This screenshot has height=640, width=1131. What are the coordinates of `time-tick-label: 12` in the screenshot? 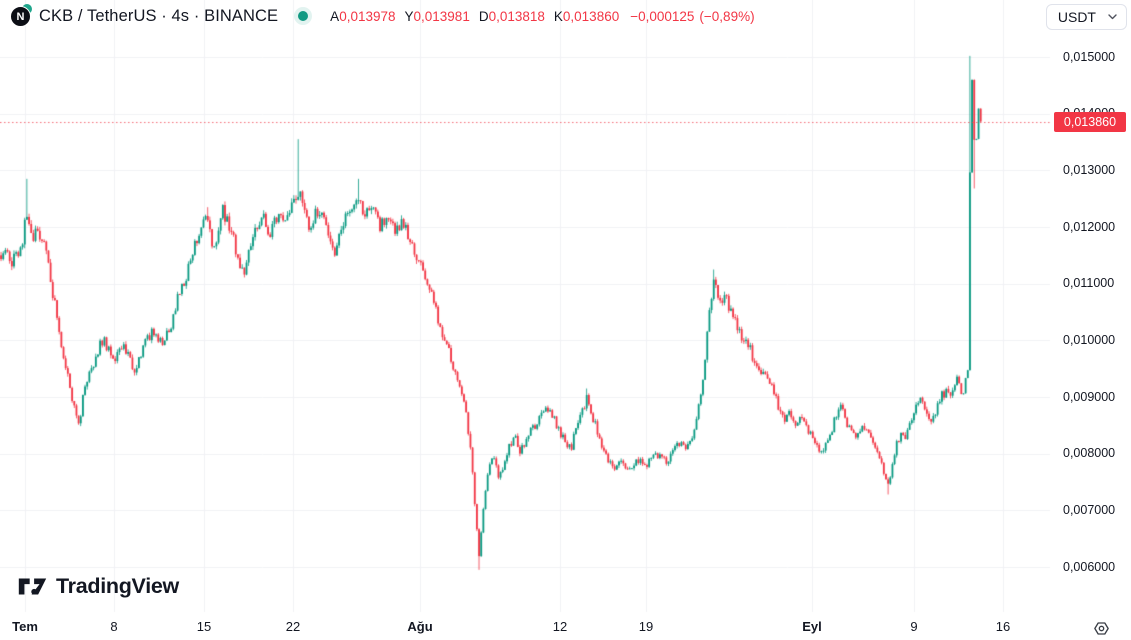 It's located at (560, 626).